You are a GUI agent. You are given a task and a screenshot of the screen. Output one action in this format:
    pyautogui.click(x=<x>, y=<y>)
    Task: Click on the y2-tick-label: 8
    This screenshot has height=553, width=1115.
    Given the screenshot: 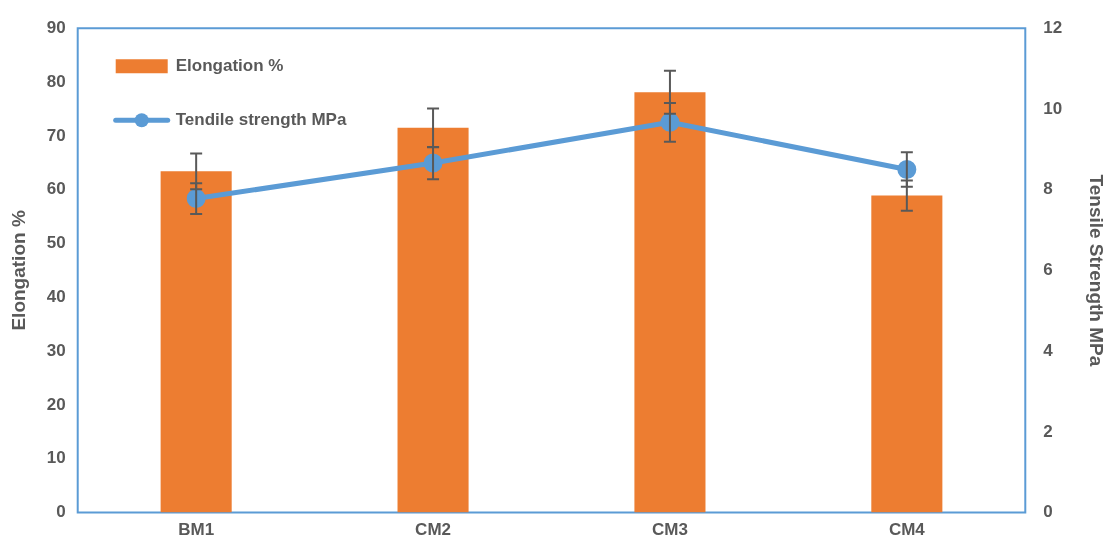 What is the action you would take?
    pyautogui.click(x=1048, y=189)
    